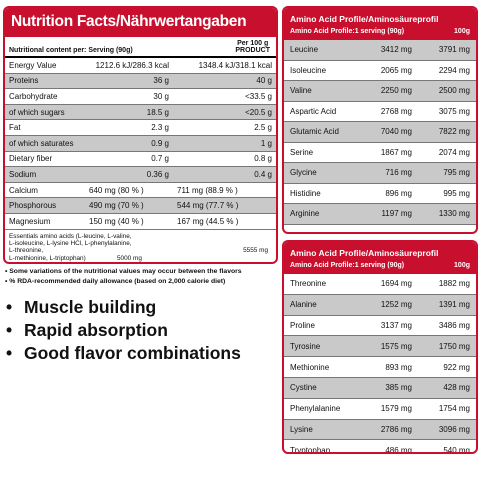 This screenshot has height=500, width=500. I want to click on amino-row: Tryptophan 486 mg 540 mg, so click(380, 447).